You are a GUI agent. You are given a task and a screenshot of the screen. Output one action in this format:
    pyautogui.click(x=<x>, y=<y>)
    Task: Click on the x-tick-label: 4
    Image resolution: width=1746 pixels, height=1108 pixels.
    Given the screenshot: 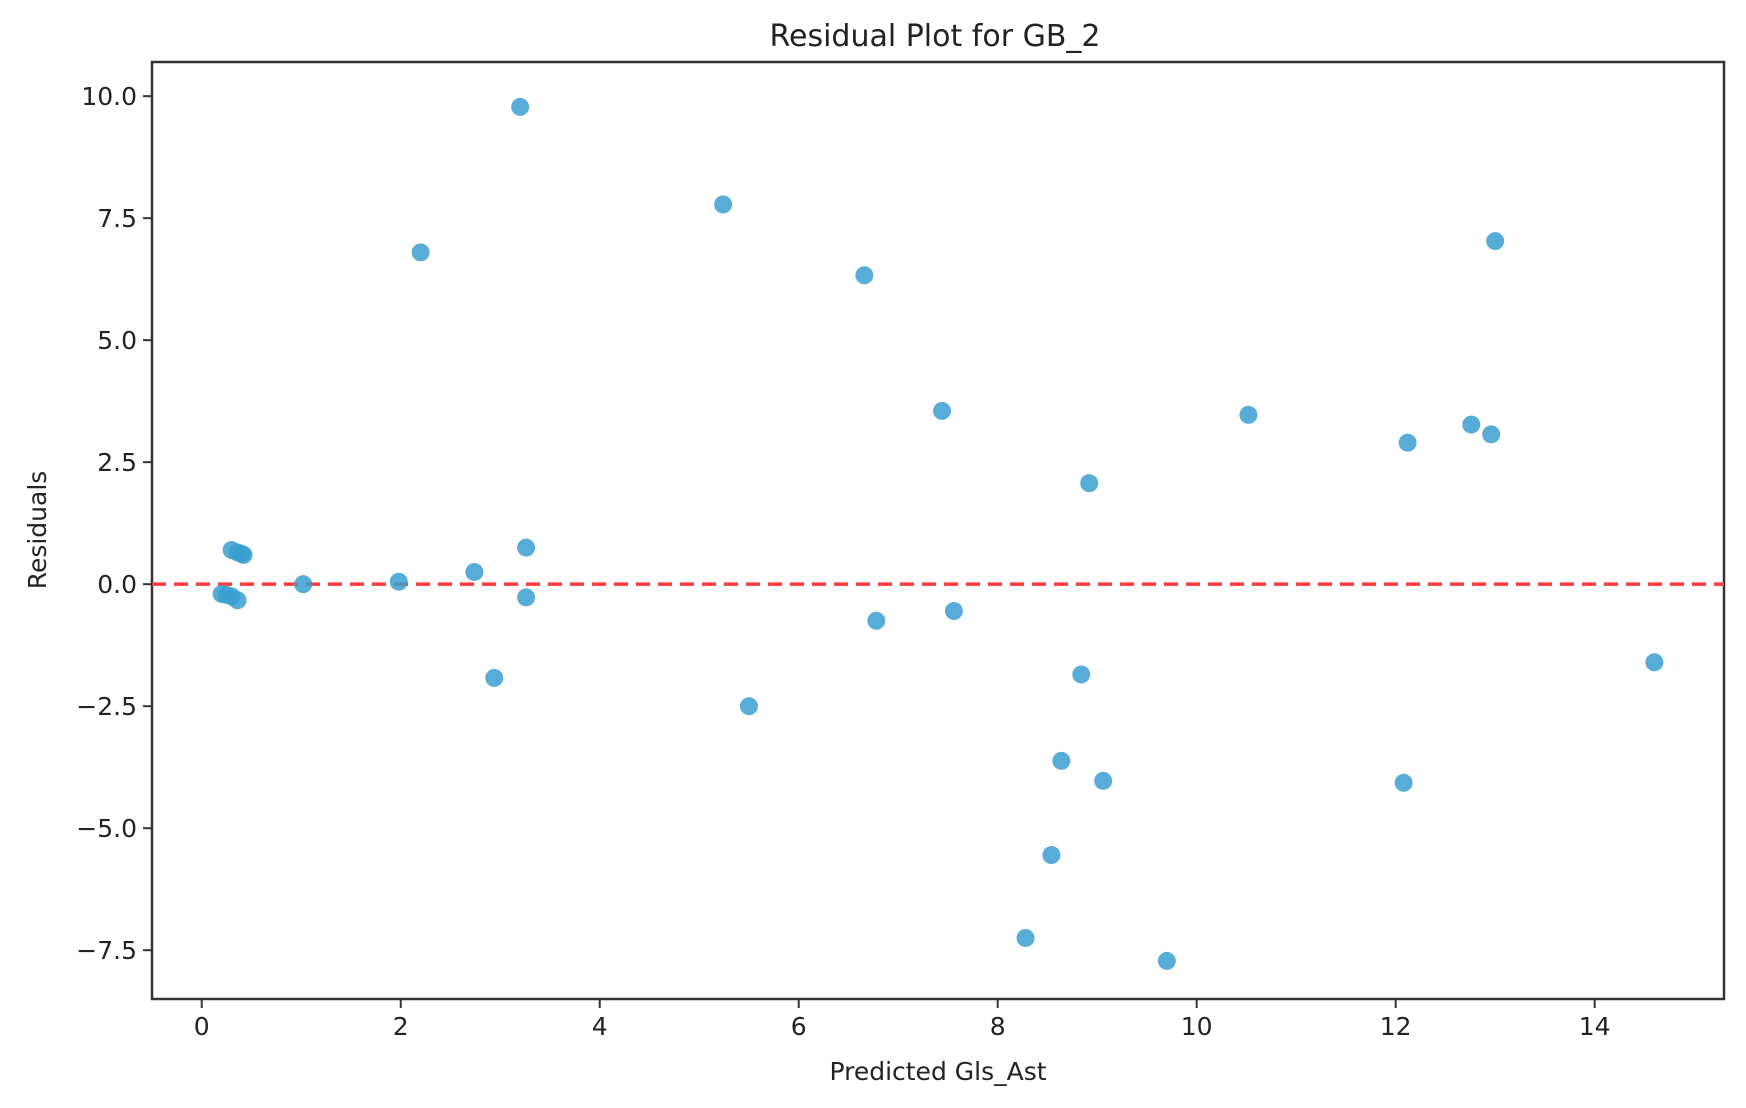 What is the action you would take?
    pyautogui.click(x=600, y=1026)
    